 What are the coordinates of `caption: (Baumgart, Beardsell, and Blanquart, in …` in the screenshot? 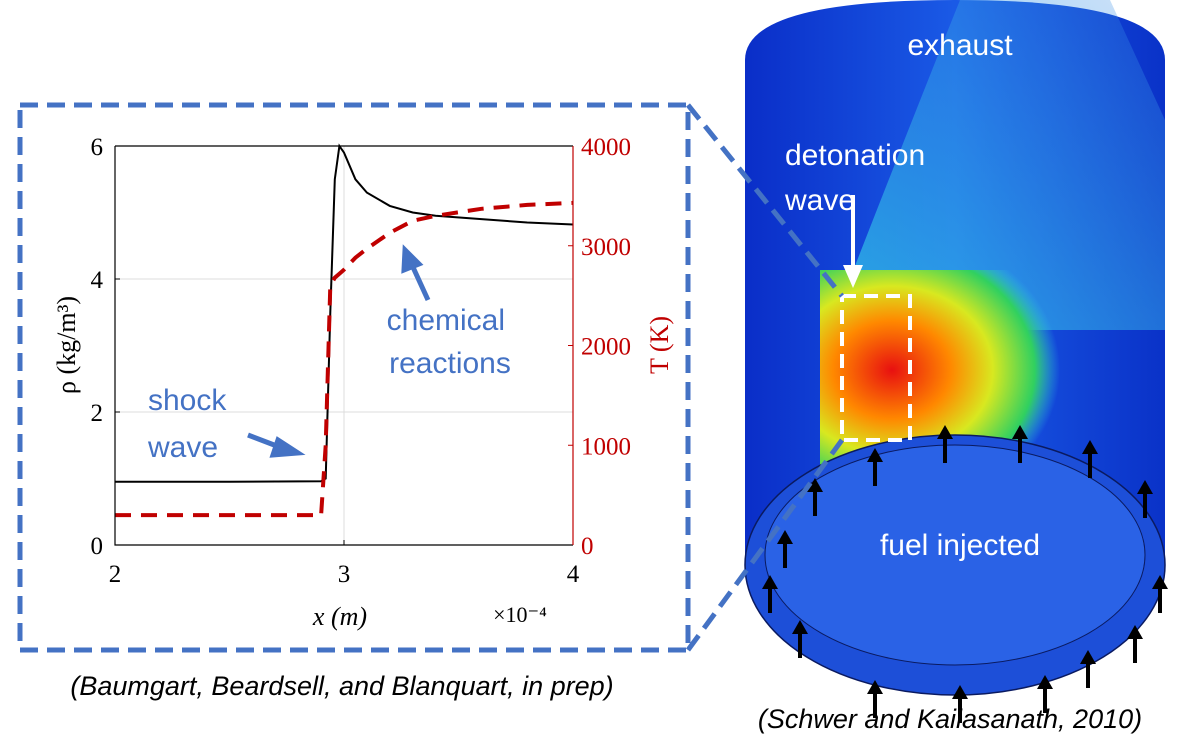 It's located at (341, 686).